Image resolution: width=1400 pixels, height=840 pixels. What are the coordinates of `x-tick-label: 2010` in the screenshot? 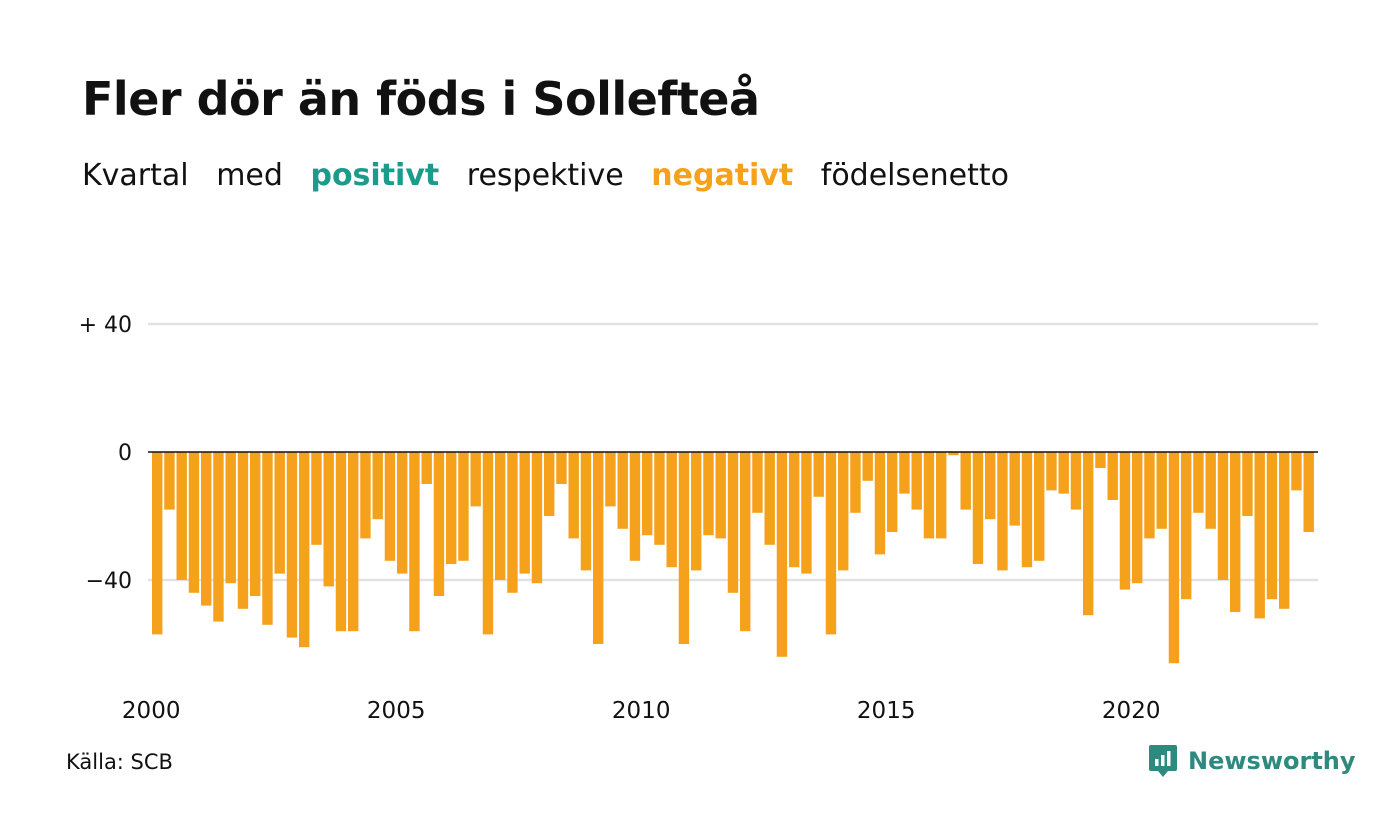 It's located at (641, 711).